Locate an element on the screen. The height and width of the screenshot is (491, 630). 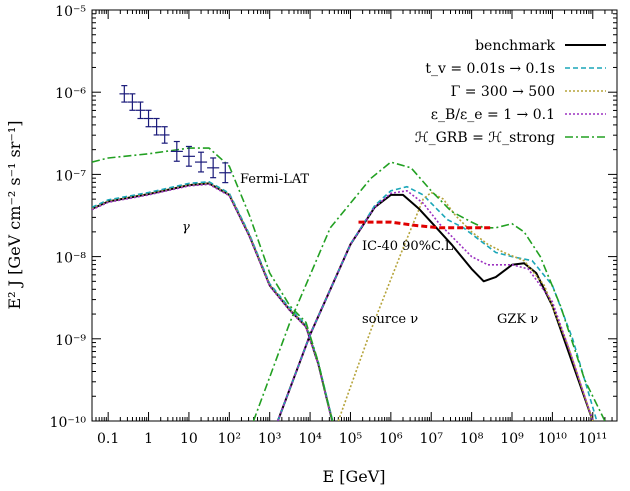
y-tick-label: 10⁻⁹ is located at coordinates (70, 341).